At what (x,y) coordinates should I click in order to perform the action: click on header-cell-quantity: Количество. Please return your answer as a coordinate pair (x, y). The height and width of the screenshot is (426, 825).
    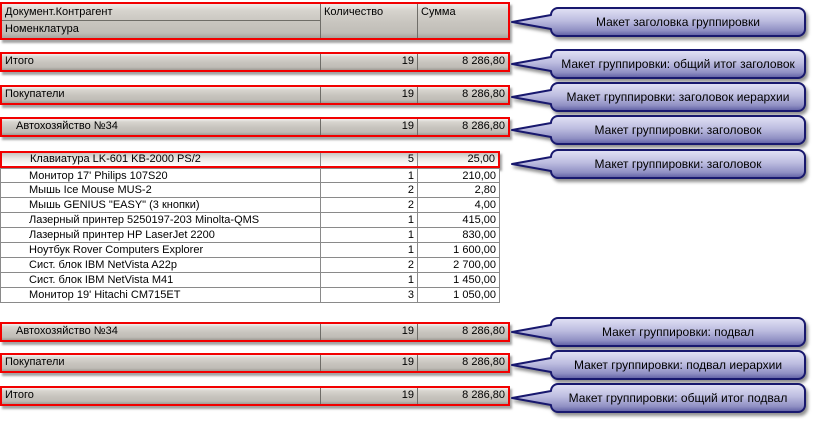
    Looking at the image, I should click on (368, 21).